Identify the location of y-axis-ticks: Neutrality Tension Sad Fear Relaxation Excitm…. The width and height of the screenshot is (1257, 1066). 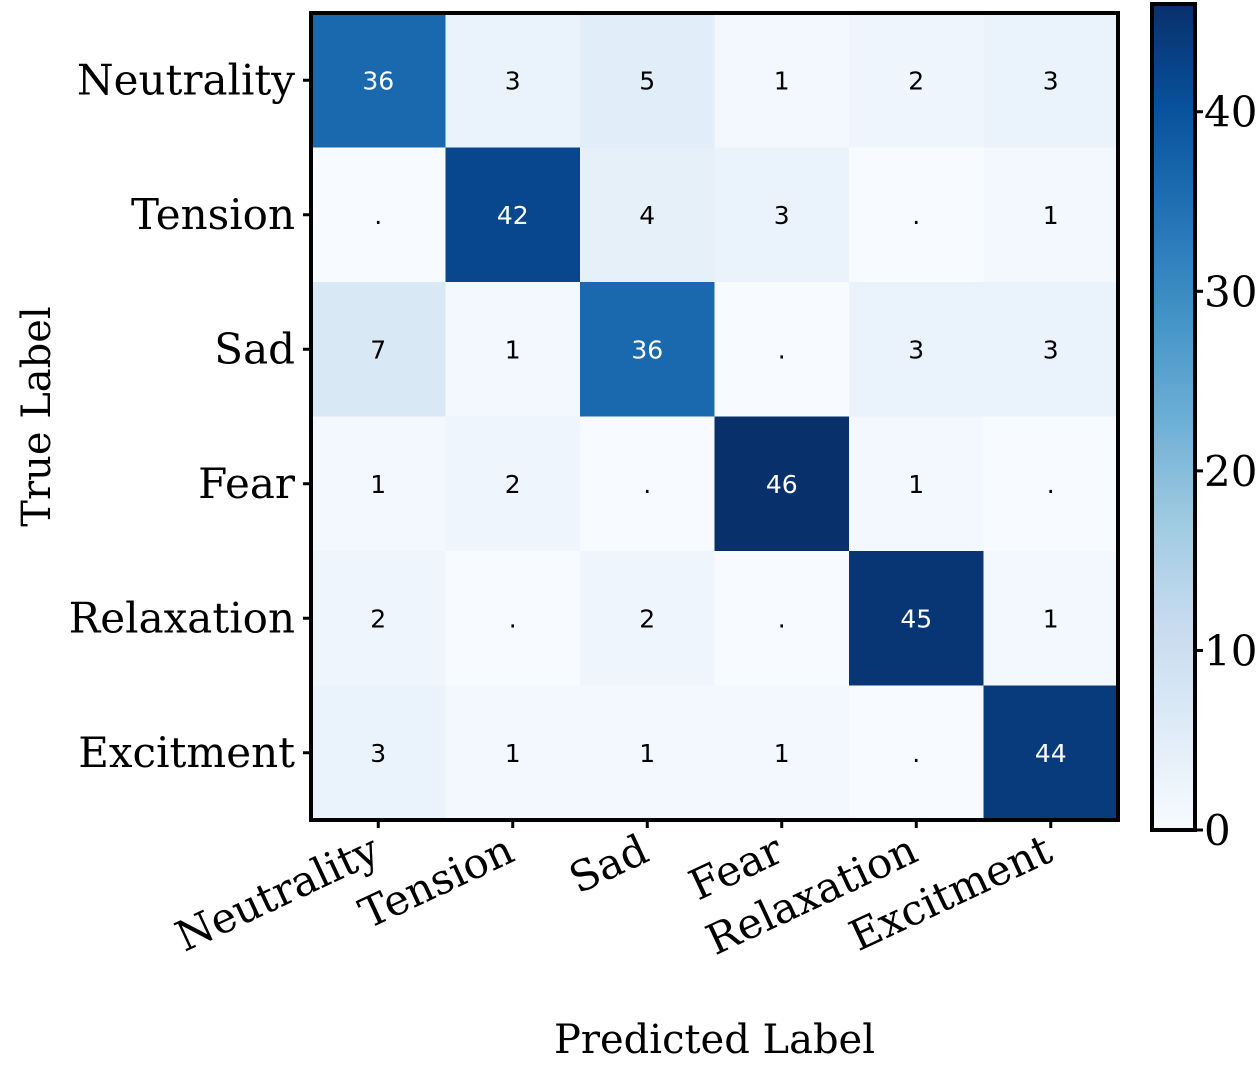
(190, 416).